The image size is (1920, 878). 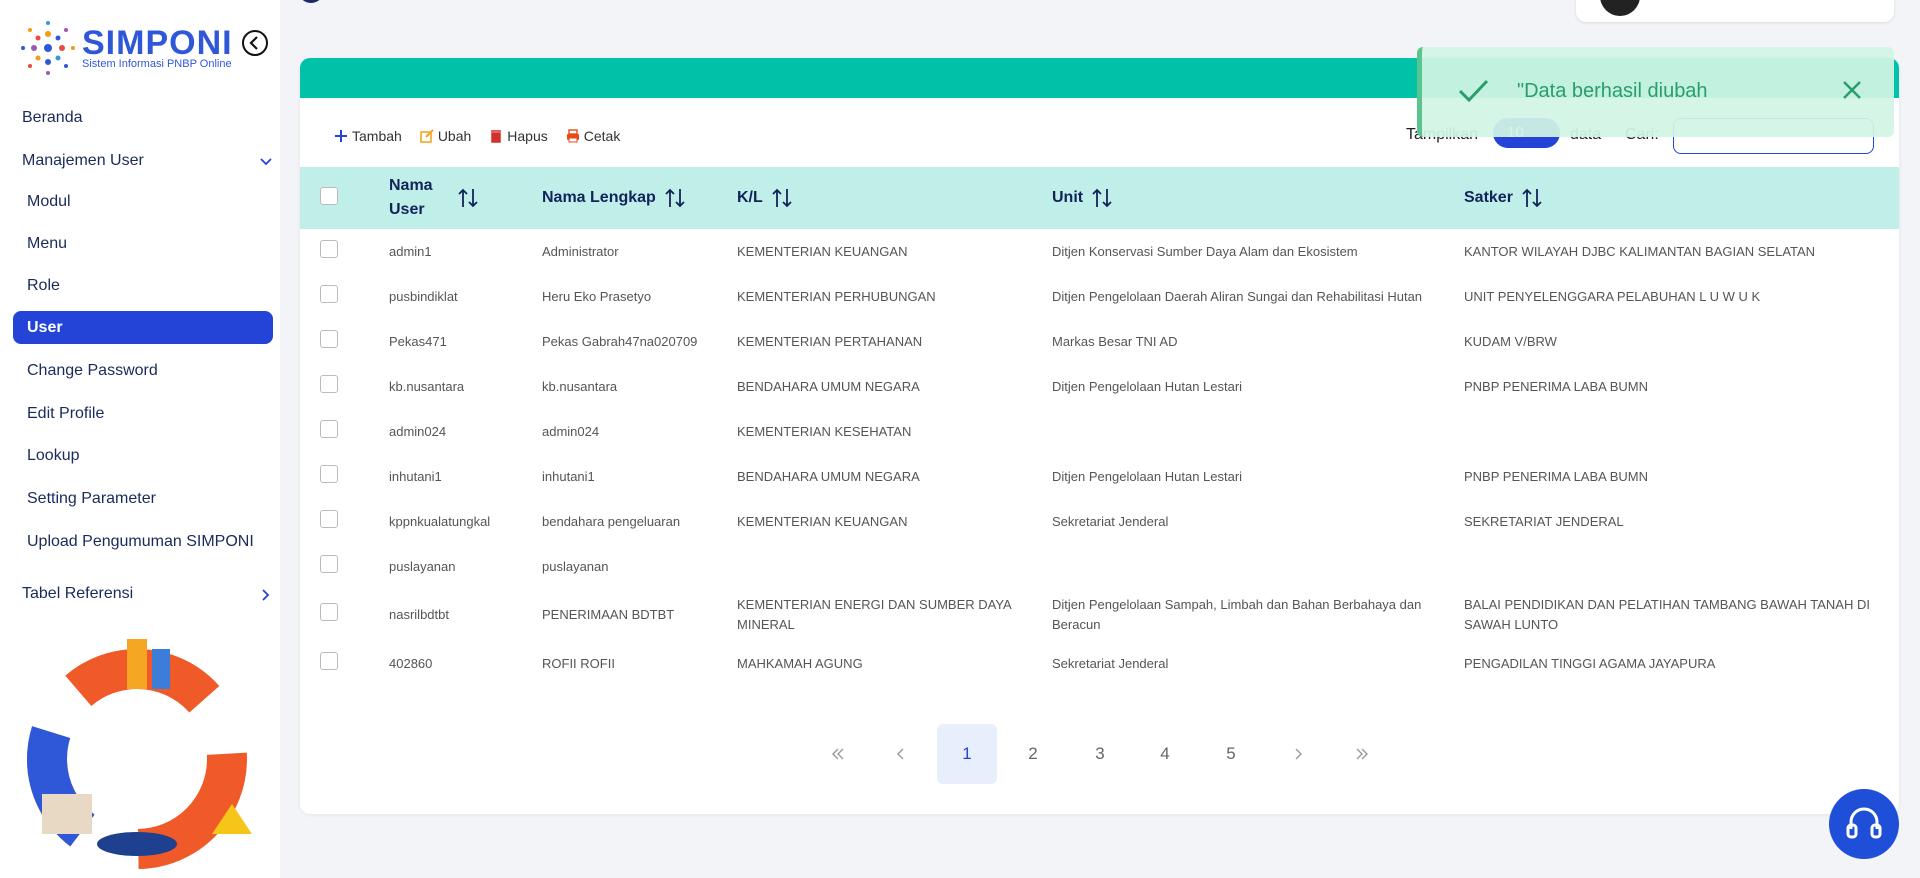 I want to click on nav-icon, so click(x=1362, y=754).